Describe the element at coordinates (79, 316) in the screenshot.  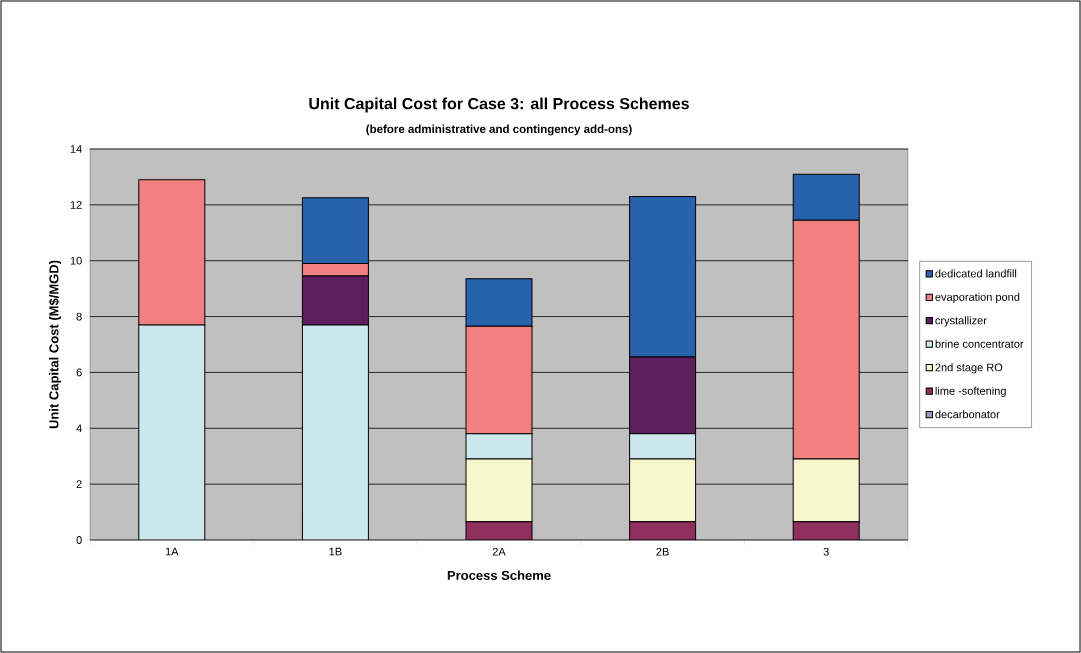
I see `y-tick-label: 8` at that location.